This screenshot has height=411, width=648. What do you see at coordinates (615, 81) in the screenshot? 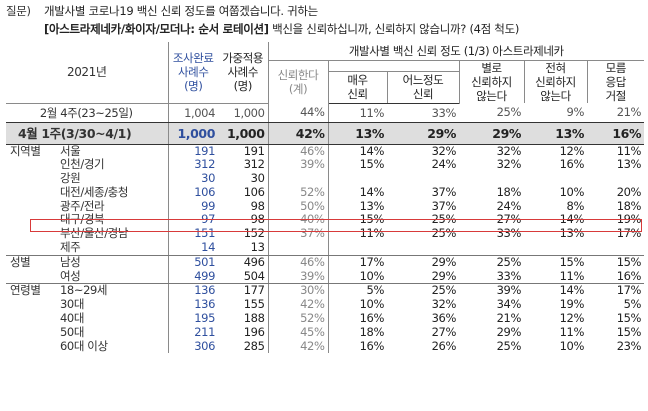
I see `header-dont-know: 모름 응답 거절` at bounding box center [615, 81].